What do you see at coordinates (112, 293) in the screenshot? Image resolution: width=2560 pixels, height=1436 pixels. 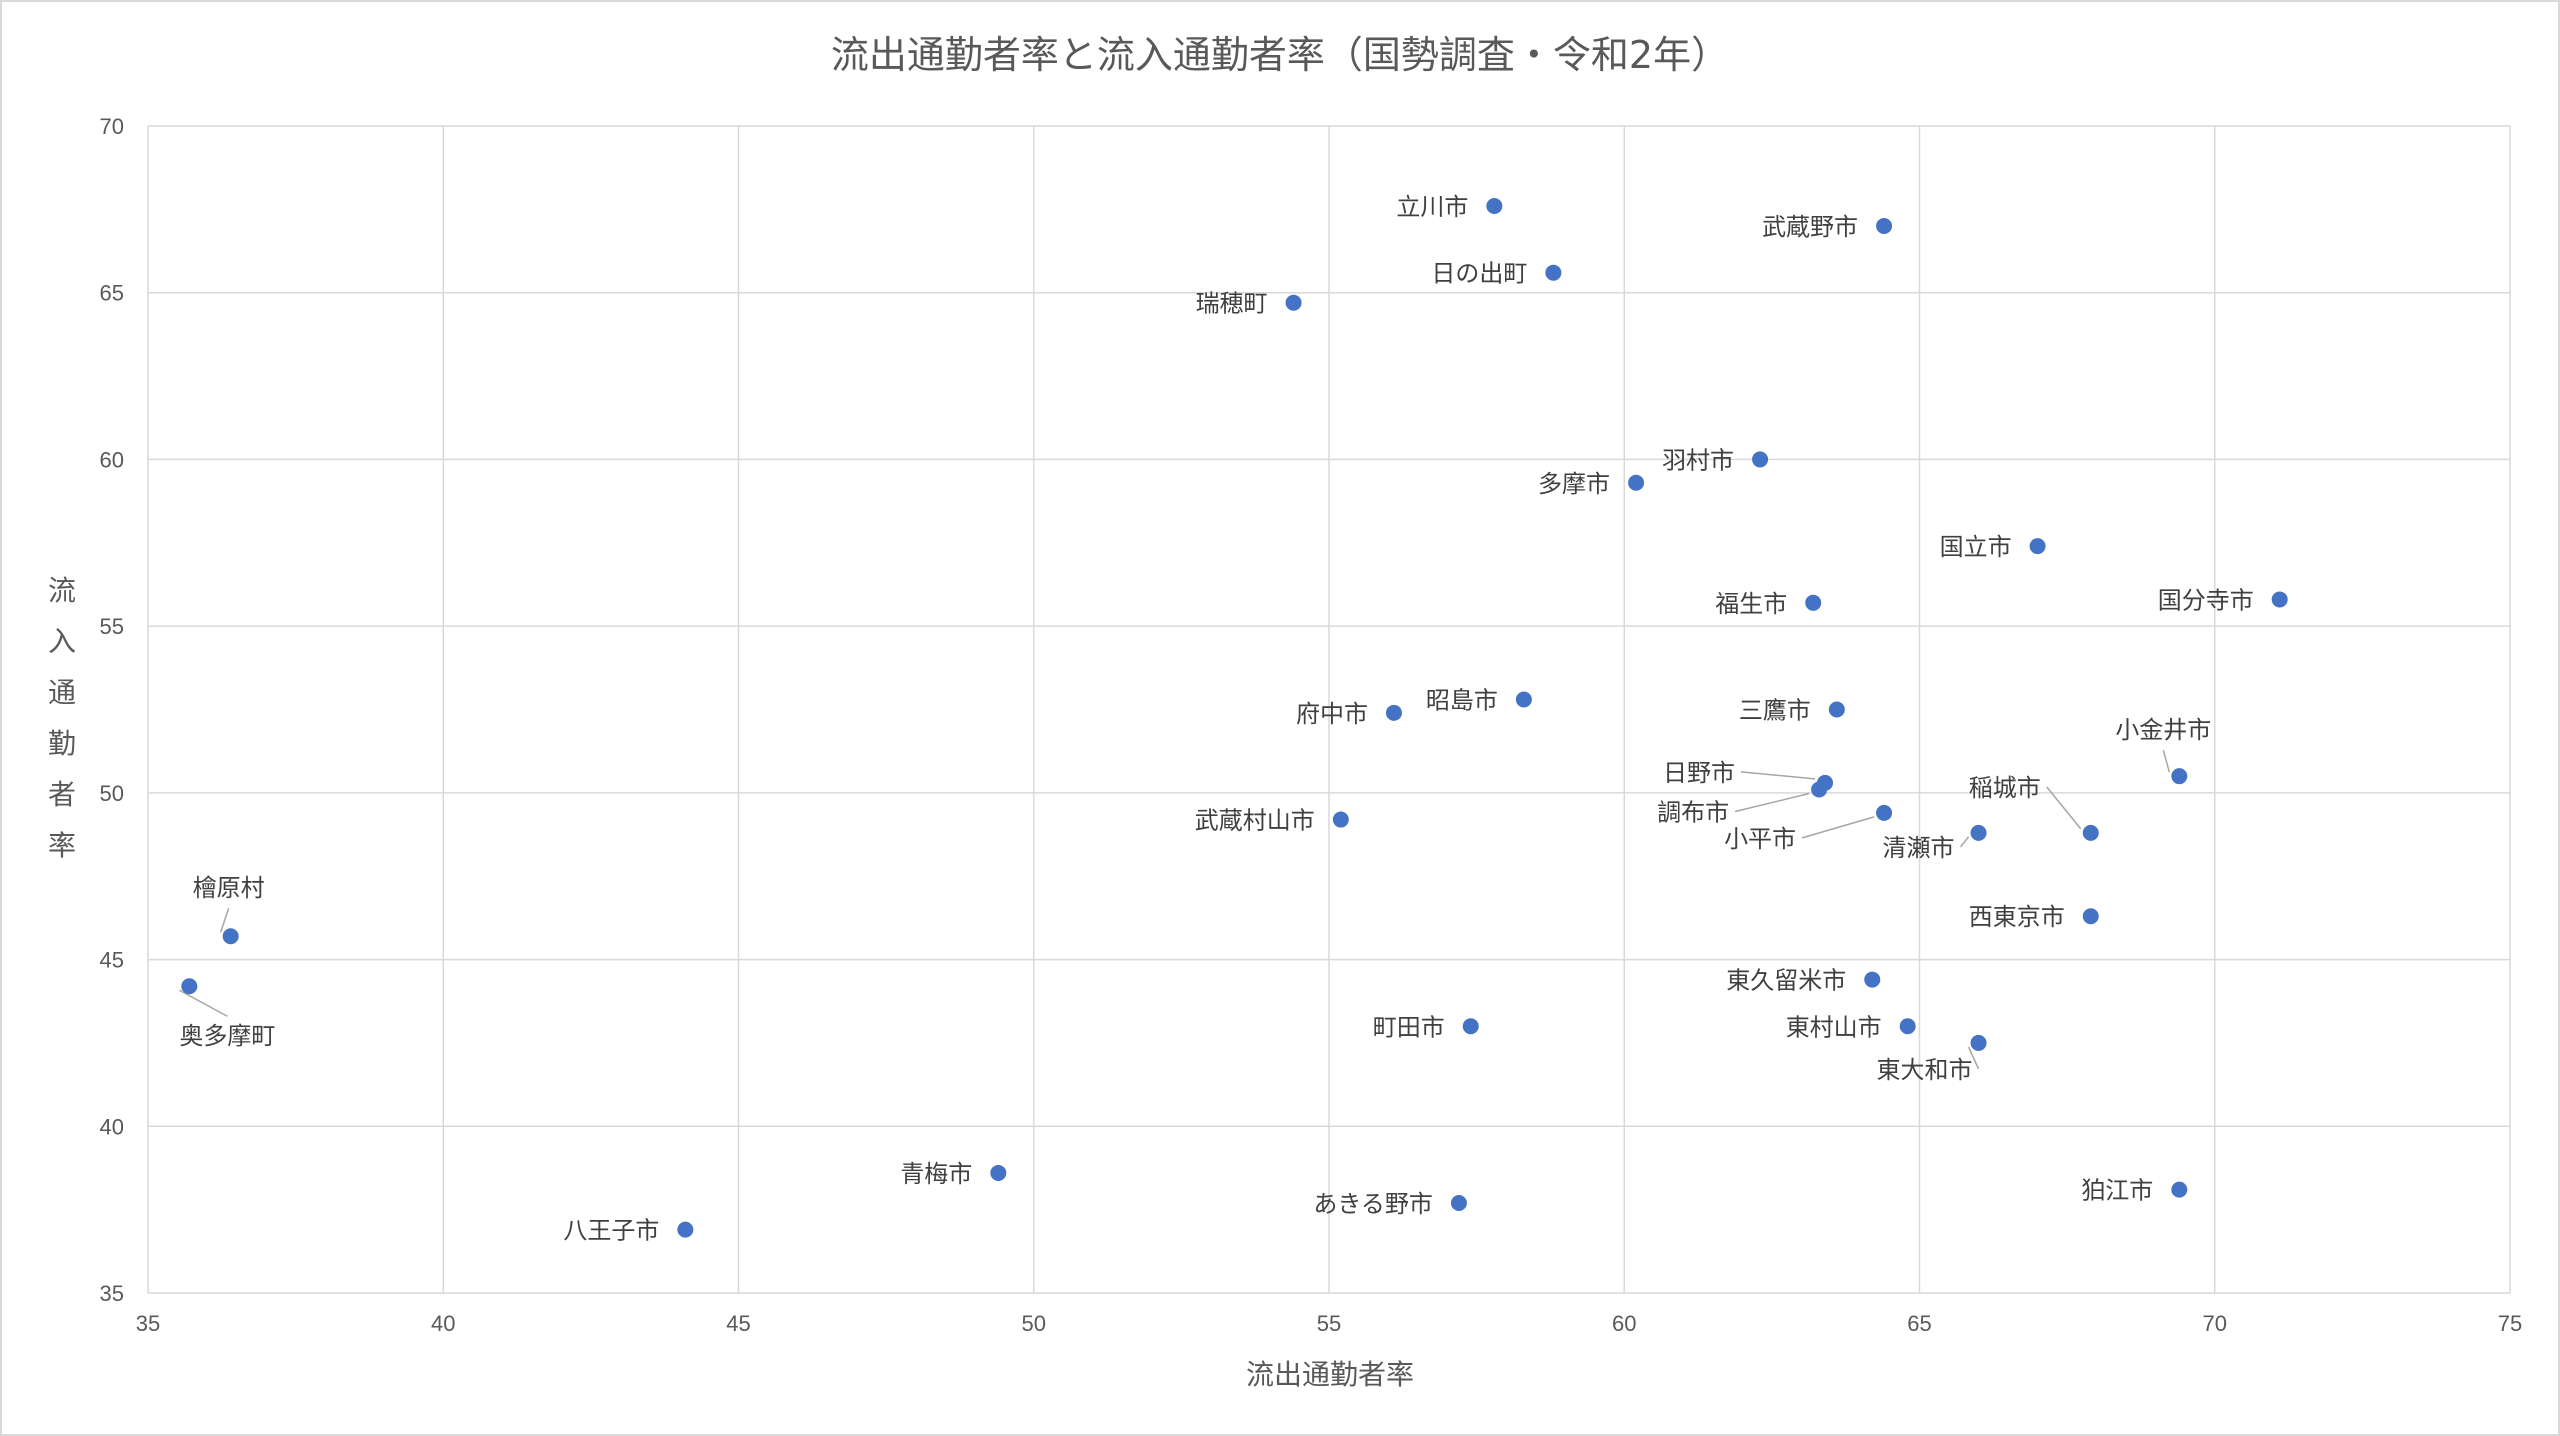 I see `y-tick-label: 65` at bounding box center [112, 293].